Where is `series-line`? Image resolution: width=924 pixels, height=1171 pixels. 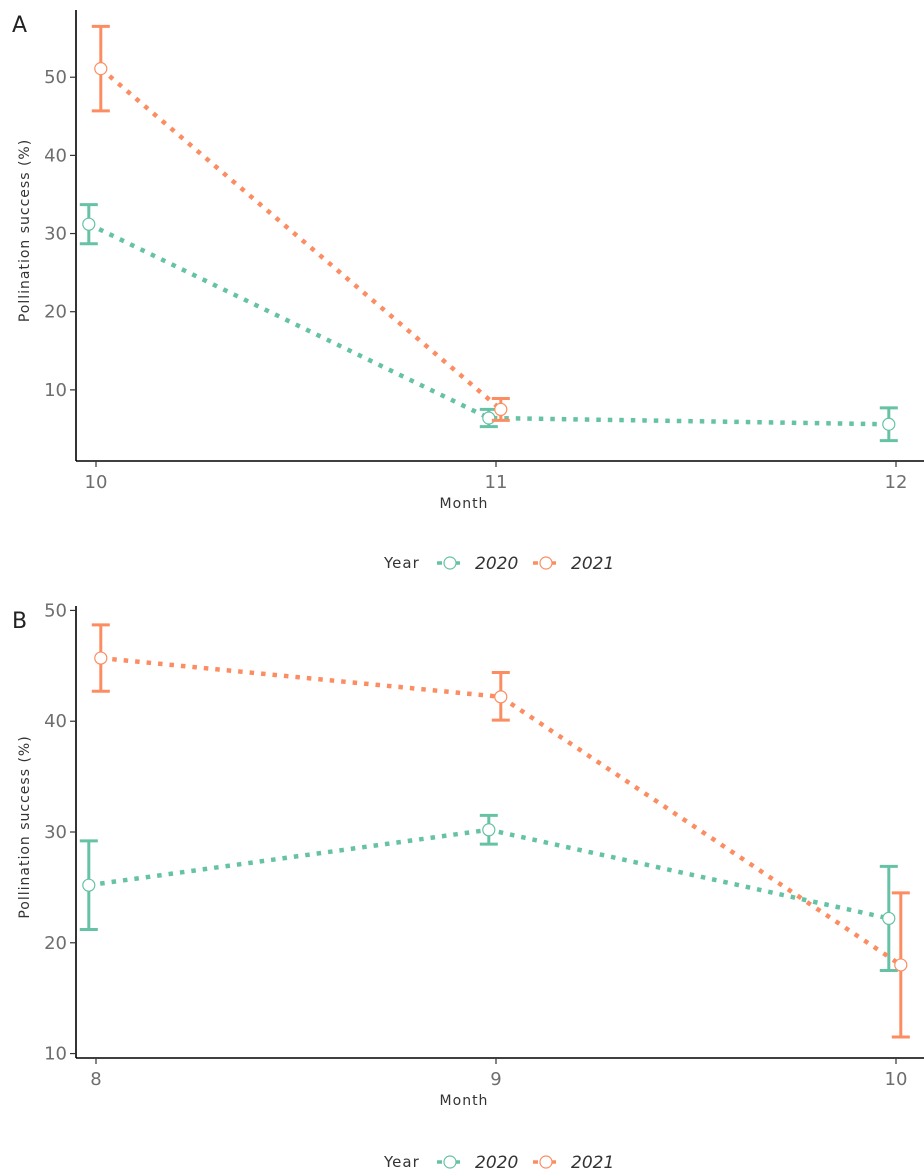 series-line is located at coordinates (301, 239).